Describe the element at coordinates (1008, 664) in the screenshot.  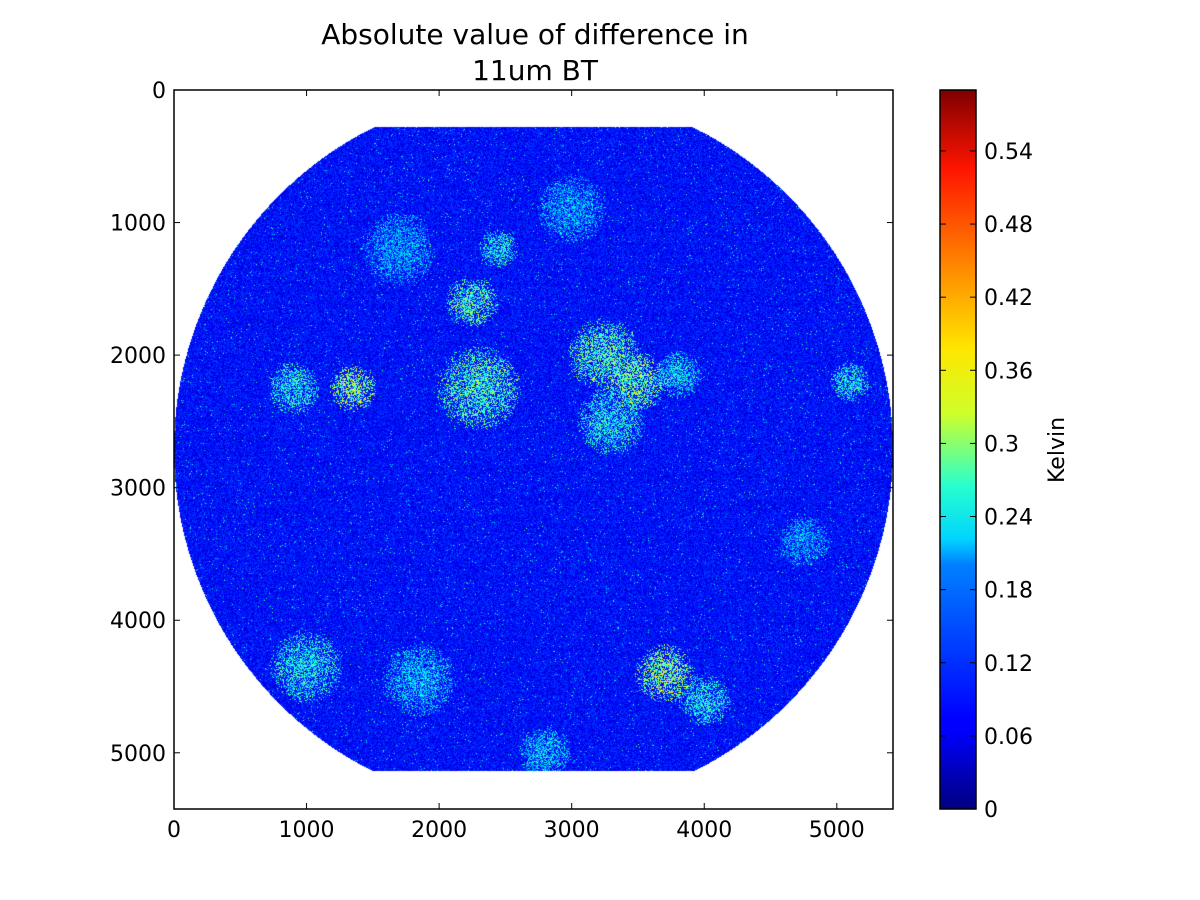
I see `colorbar-tick-label: 0.12` at that location.